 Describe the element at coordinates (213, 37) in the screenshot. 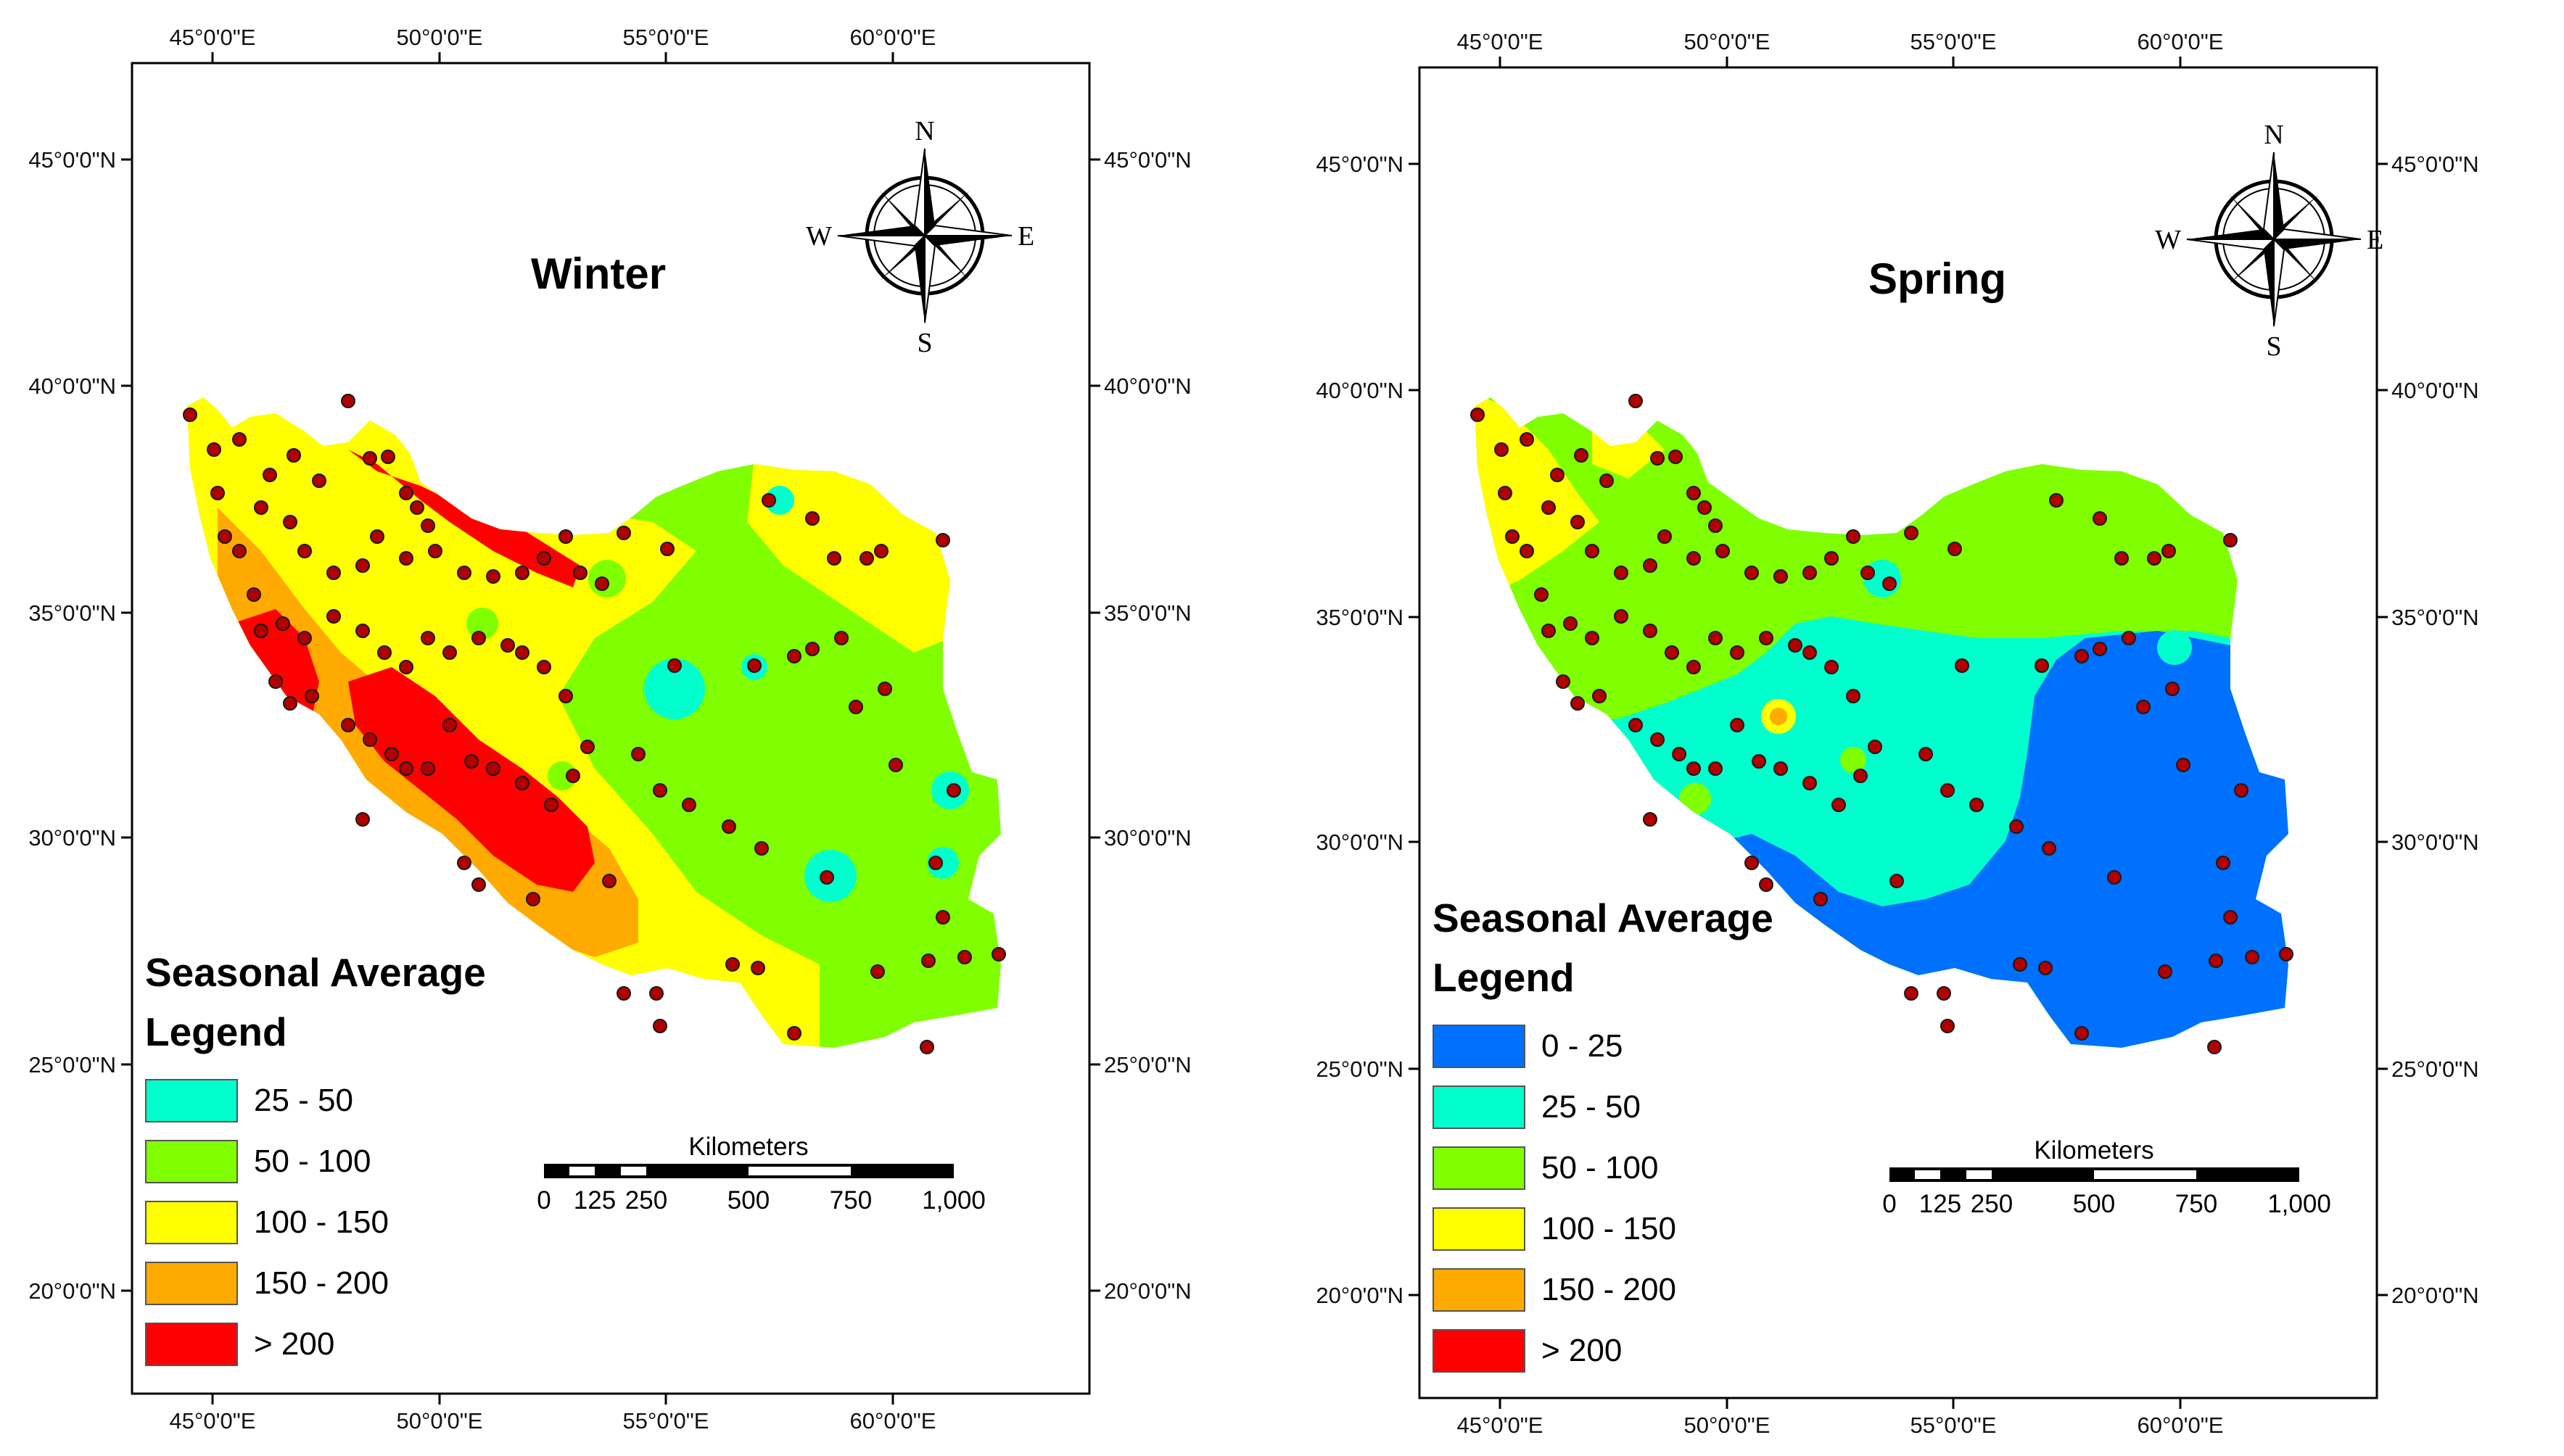

I see `lon-label-top-45: 45°0'0"E` at that location.